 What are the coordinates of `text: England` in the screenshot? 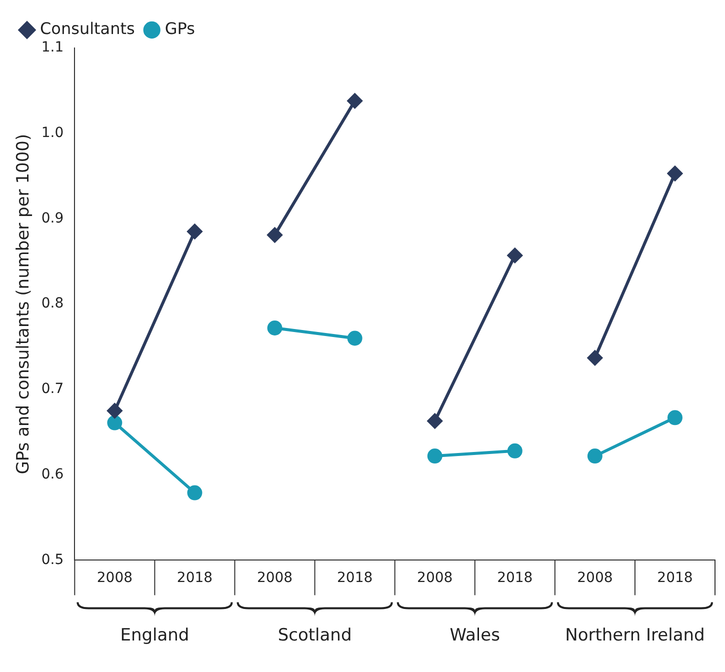 It's located at (155, 636).